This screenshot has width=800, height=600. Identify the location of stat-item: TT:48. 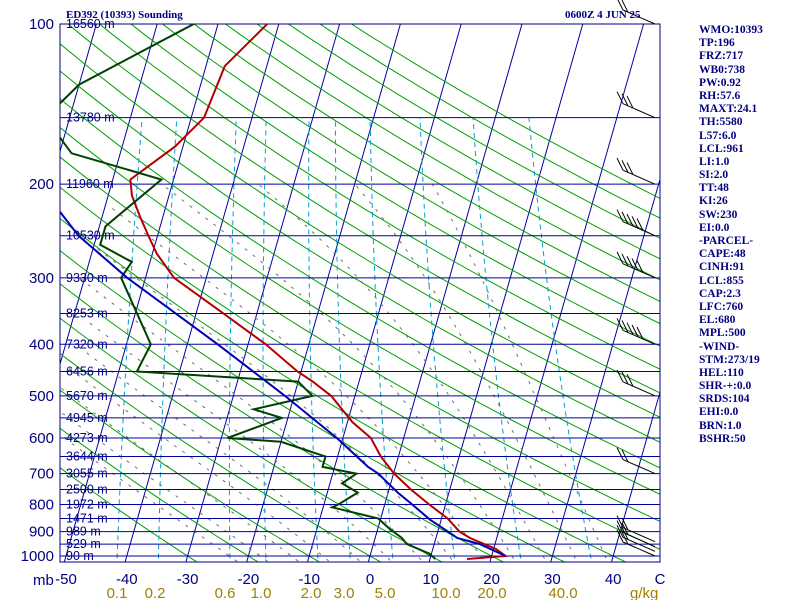
(714, 188).